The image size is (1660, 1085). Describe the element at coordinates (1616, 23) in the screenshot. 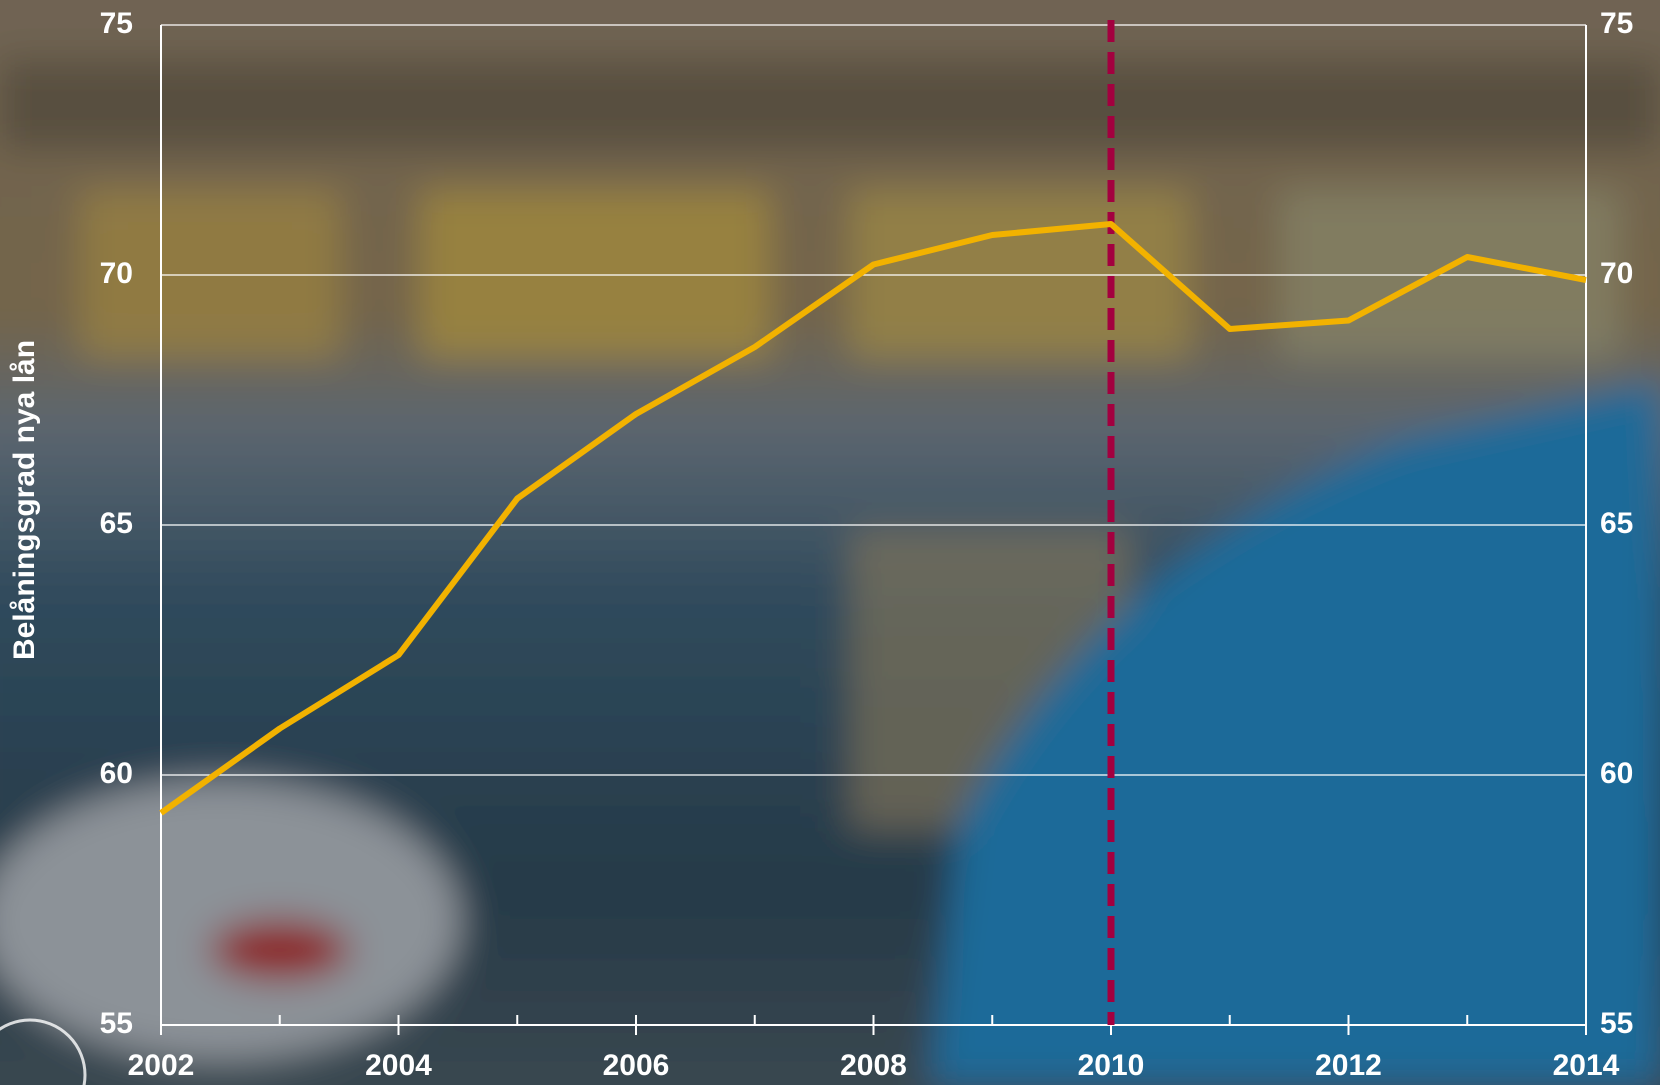

I see `y2-tick-label: 75` at that location.